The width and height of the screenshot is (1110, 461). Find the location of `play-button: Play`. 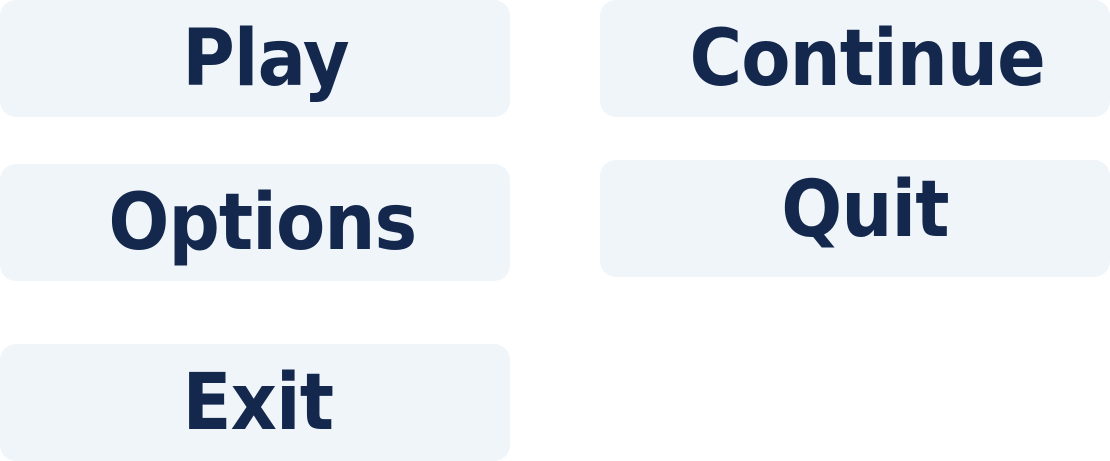

play-button: Play is located at coordinates (255, 58).